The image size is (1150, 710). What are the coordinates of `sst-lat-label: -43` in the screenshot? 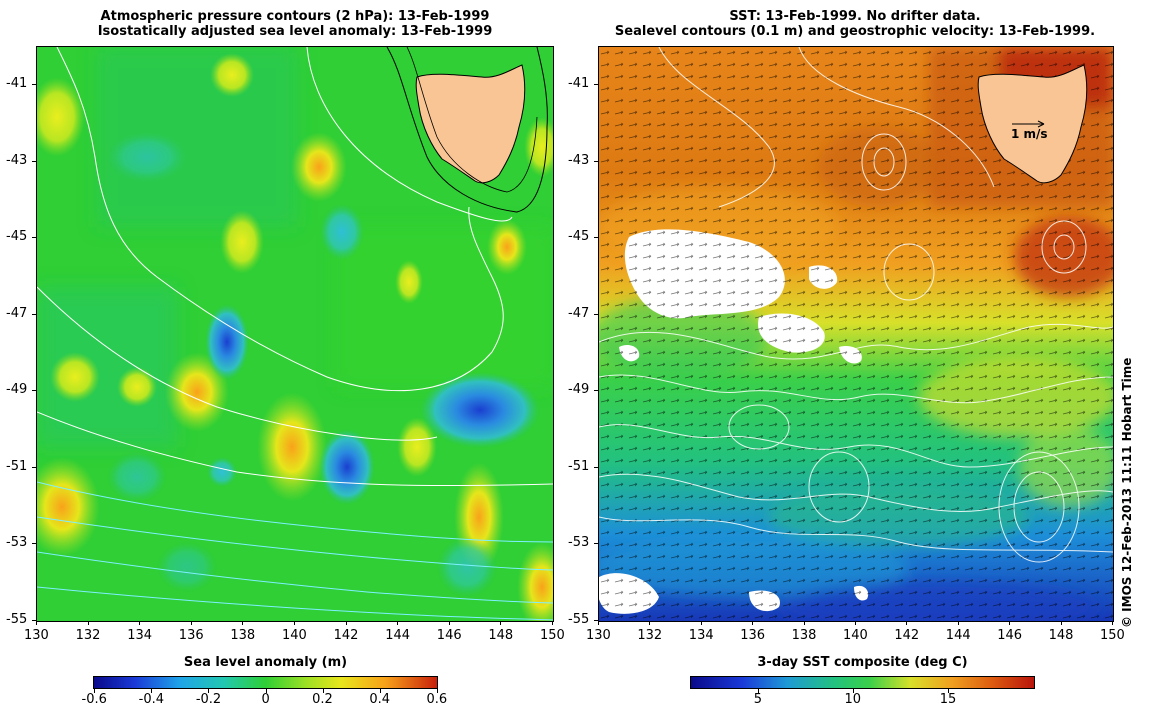 It's located at (579, 160).